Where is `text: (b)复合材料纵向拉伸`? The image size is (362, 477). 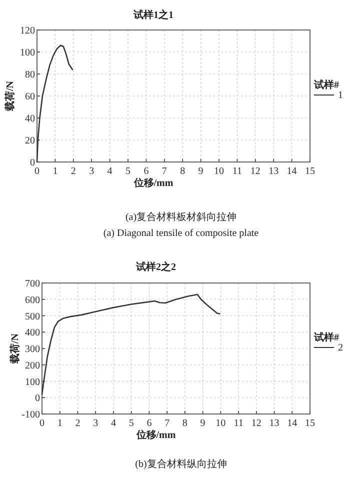 text: (b)复合材料纵向拉伸 is located at coordinates (181, 464).